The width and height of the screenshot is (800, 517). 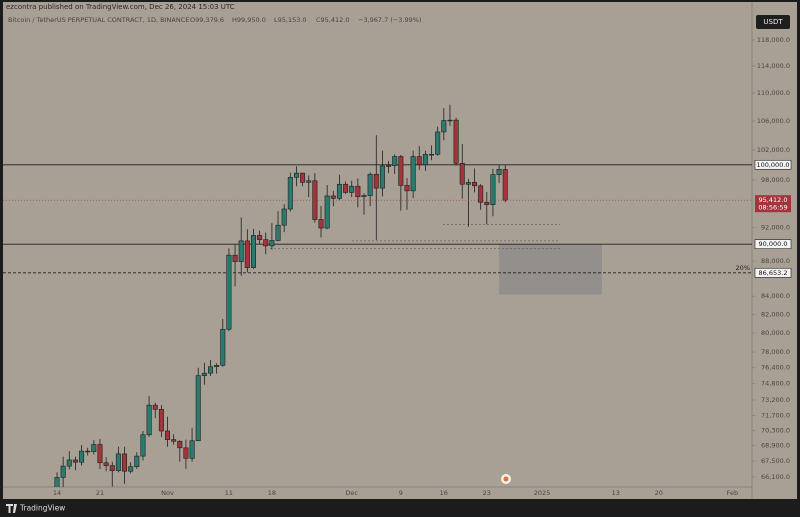 I want to click on currency: USDT, so click(x=773, y=22).